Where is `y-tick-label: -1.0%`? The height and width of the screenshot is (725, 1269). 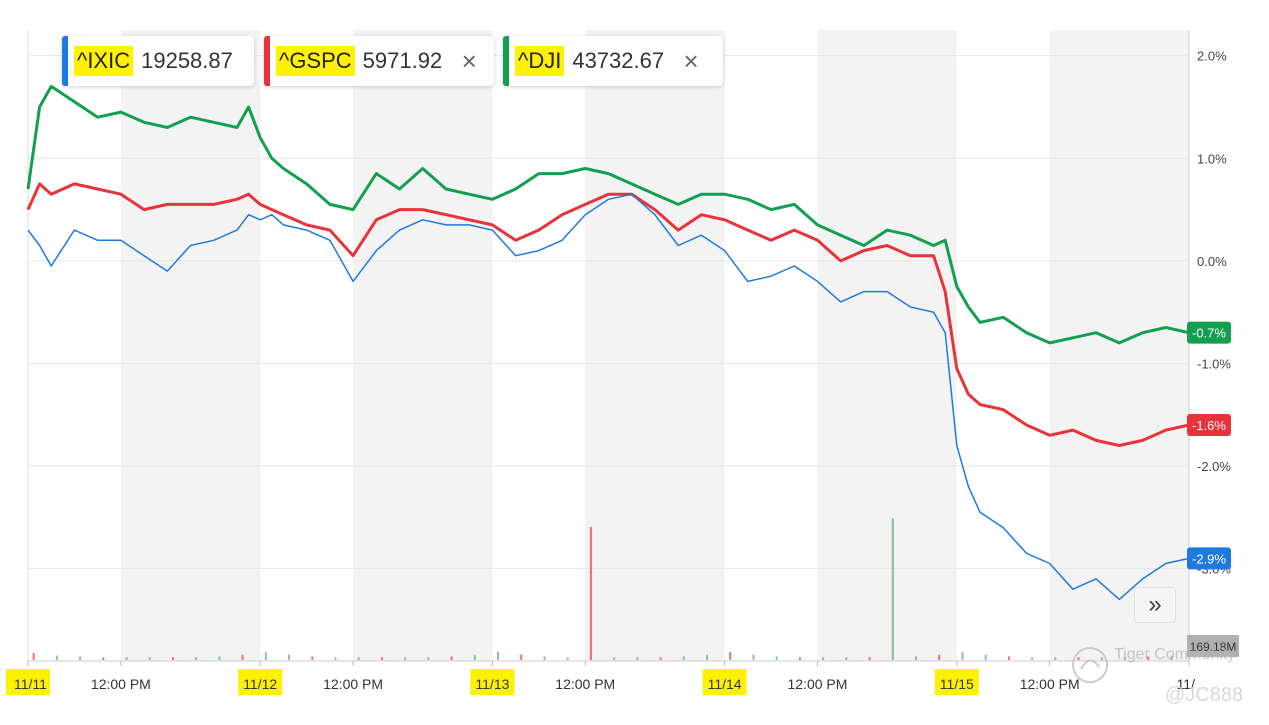 y-tick-label: -1.0% is located at coordinates (1214, 363).